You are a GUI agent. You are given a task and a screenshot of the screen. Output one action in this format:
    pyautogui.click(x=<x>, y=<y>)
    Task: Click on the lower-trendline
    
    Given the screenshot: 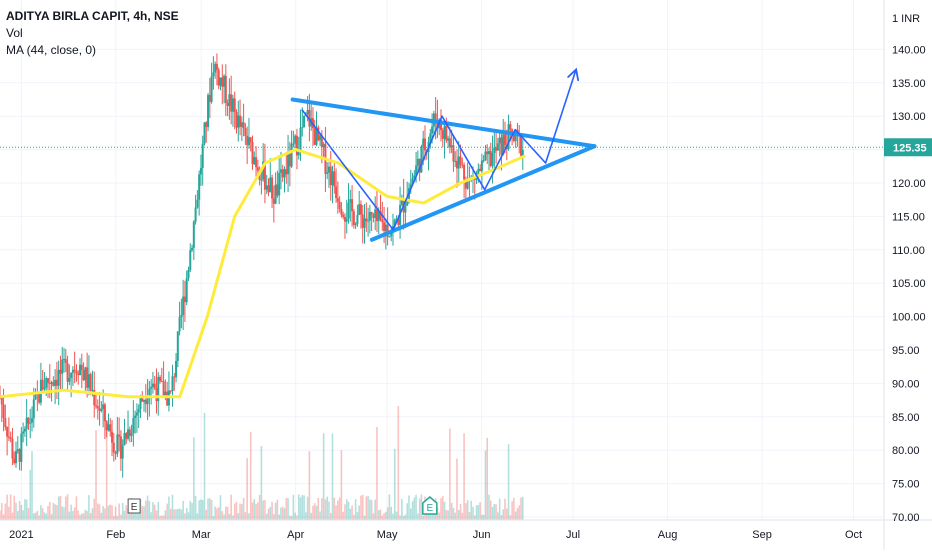 What is the action you would take?
    pyautogui.click(x=483, y=193)
    